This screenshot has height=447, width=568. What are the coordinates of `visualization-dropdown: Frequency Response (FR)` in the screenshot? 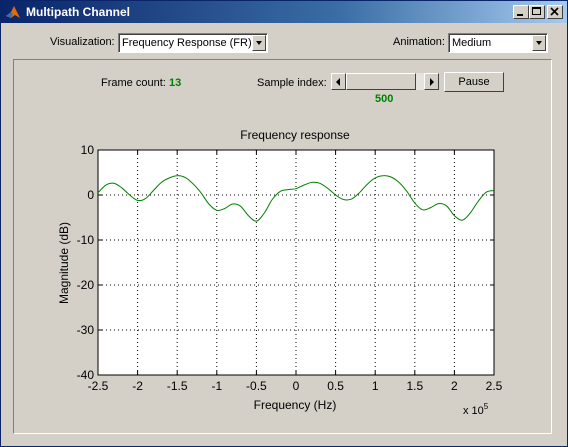 It's located at (193, 43).